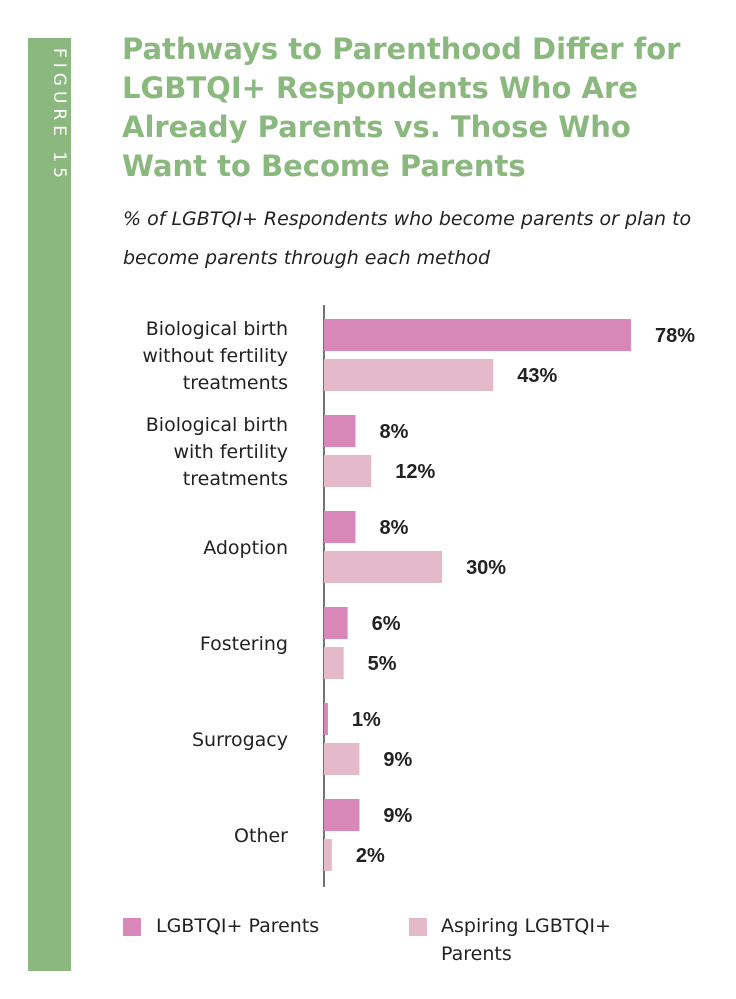 The width and height of the screenshot is (736, 999). I want to click on value-label-parents-5: 9%, so click(397, 816).